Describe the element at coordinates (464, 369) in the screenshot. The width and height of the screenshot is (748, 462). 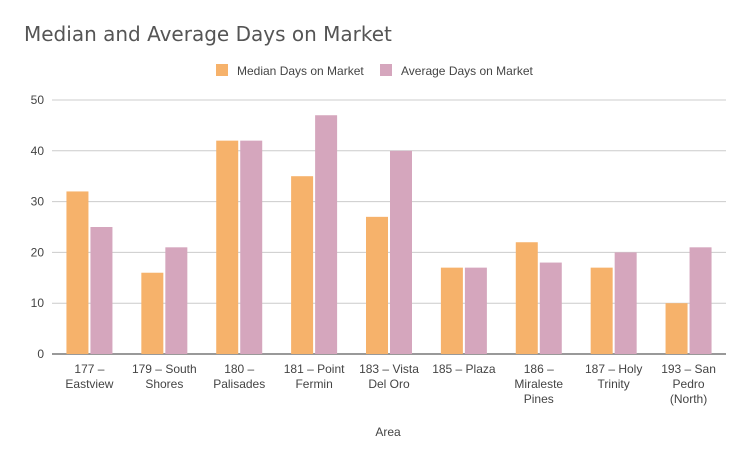
I see `x-tick-label: 185 – Plaza` at that location.